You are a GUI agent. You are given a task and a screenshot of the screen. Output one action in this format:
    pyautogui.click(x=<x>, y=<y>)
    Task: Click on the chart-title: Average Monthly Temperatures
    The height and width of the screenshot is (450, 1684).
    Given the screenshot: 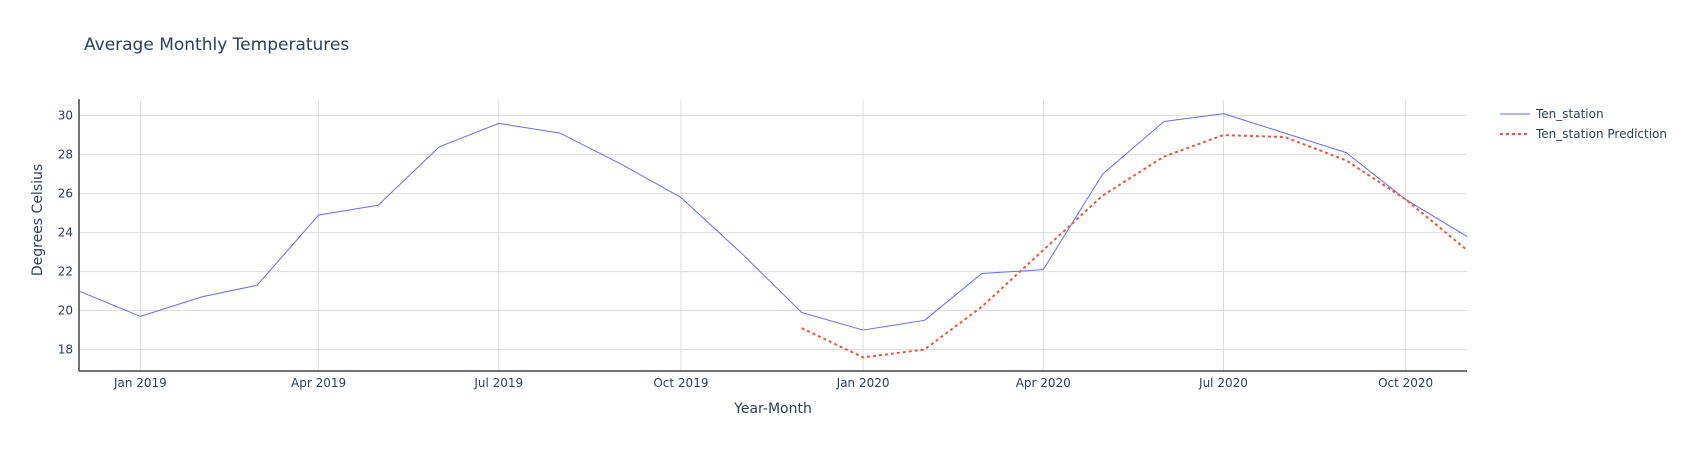 What is the action you would take?
    pyautogui.click(x=216, y=45)
    